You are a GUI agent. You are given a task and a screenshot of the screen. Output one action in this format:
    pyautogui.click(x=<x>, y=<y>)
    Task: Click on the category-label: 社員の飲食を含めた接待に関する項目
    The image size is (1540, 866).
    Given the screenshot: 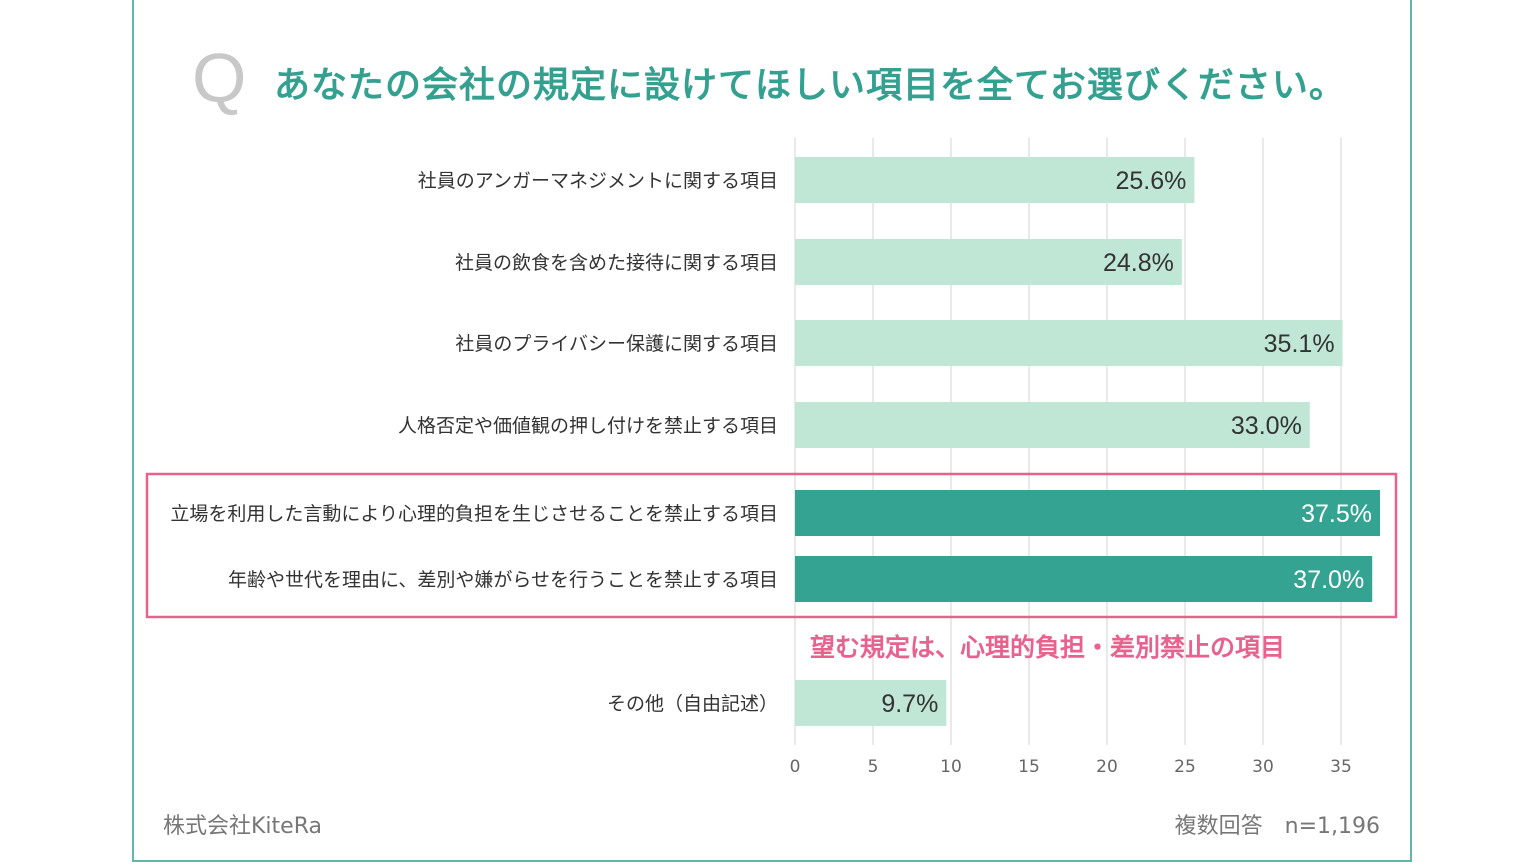 What is the action you would take?
    pyautogui.click(x=616, y=263)
    